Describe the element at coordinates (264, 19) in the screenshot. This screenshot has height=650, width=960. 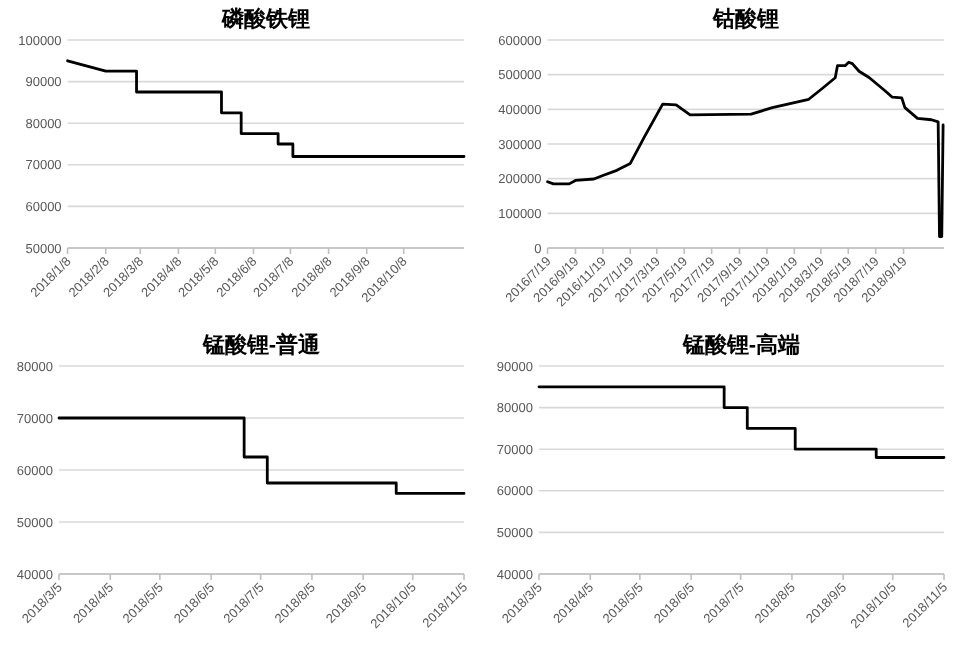
I see `chart-title: 磷酸铁锂` at that location.